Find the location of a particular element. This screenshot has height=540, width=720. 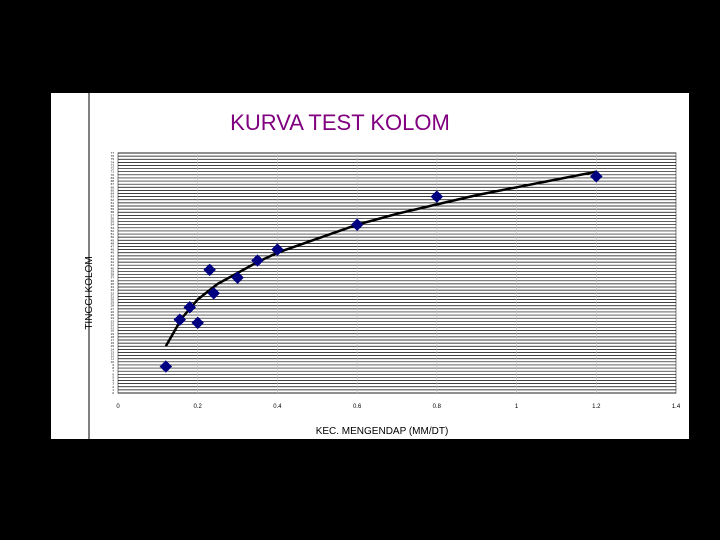

y-tick-label: 65 is located at coordinates (113, 190).